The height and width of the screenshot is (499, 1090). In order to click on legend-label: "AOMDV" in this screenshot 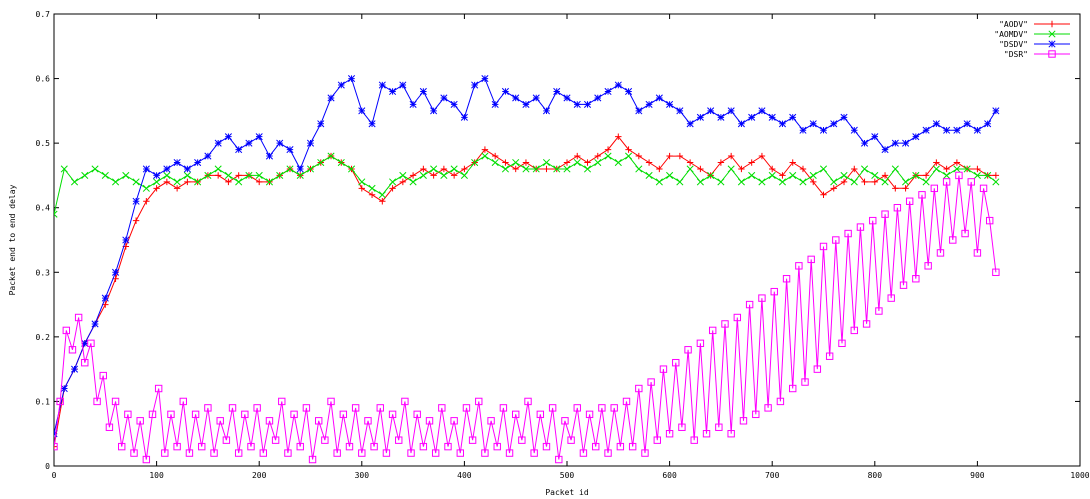, I will do `click(1011, 34)`.